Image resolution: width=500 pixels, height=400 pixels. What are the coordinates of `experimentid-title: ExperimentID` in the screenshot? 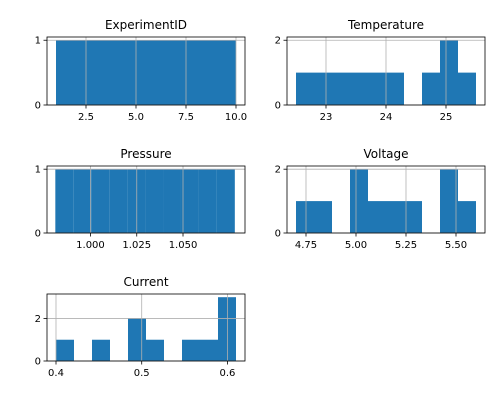 It's located at (146, 25).